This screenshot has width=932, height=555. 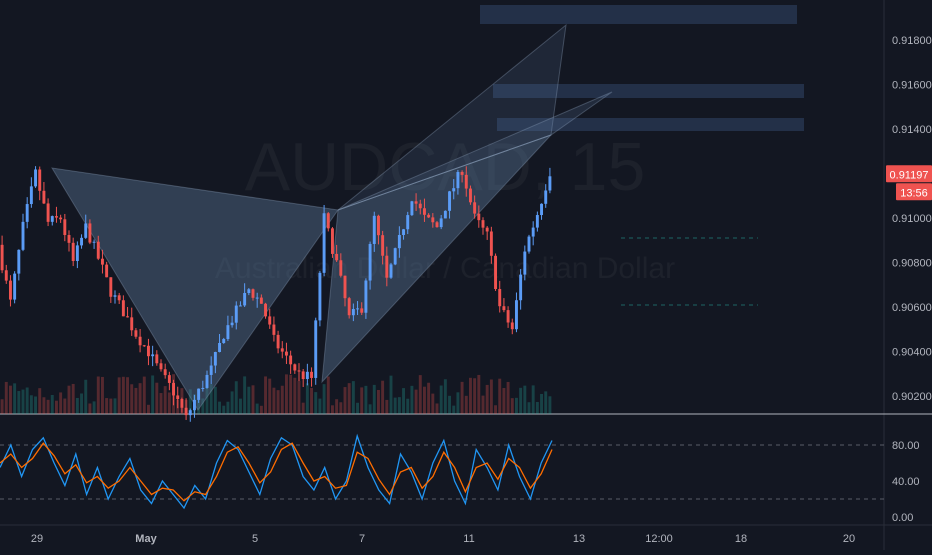 What do you see at coordinates (741, 539) in the screenshot?
I see `time-tick-label: 18` at bounding box center [741, 539].